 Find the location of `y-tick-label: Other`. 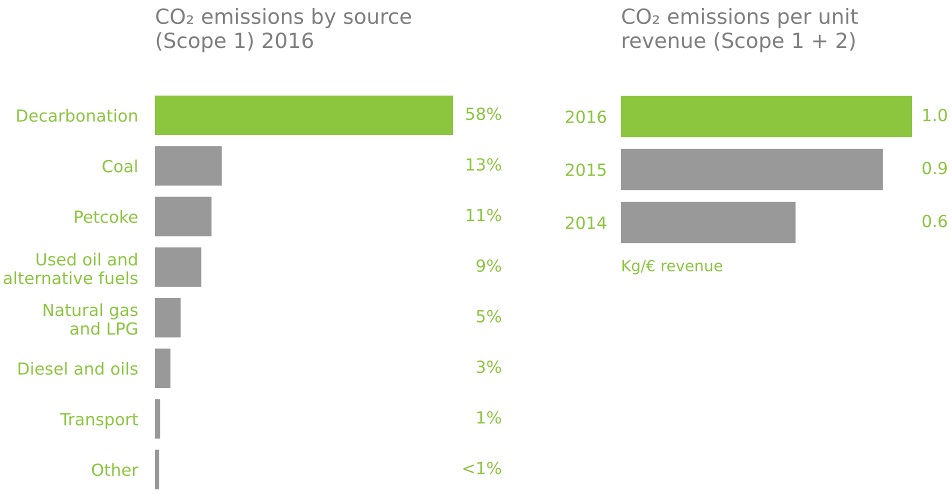

y-tick-label: Other is located at coordinates (115, 469).